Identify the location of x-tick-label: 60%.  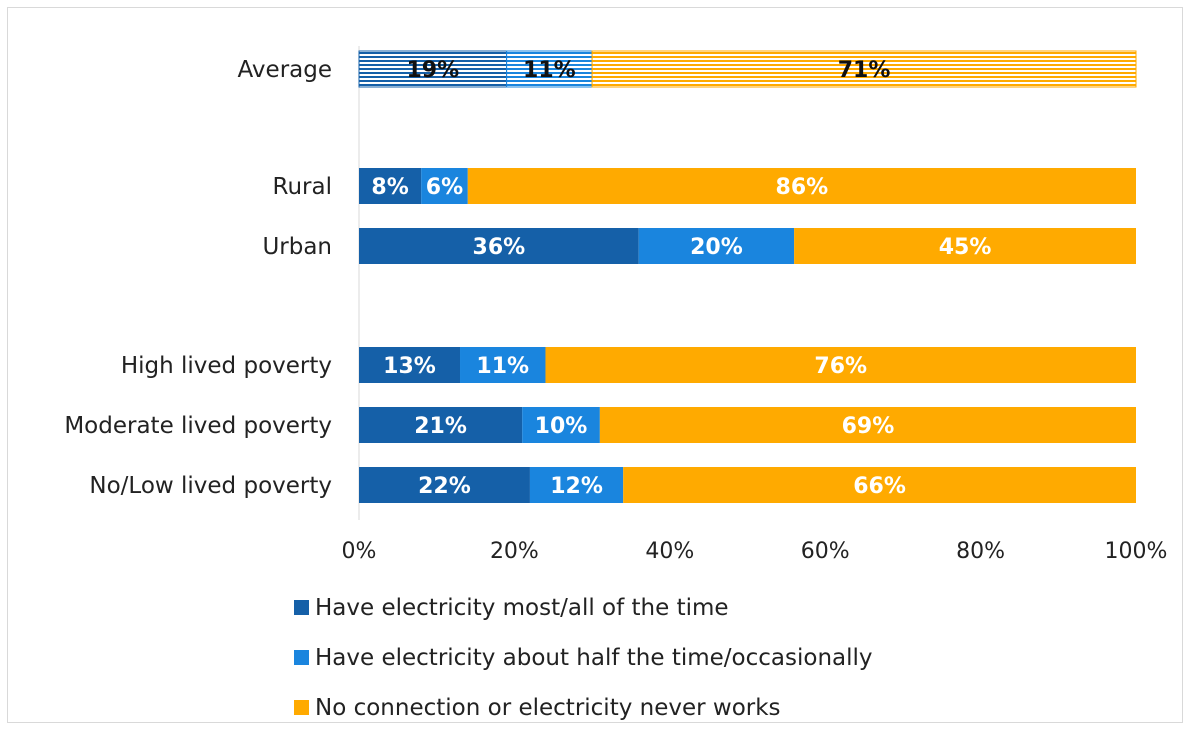
(825, 551).